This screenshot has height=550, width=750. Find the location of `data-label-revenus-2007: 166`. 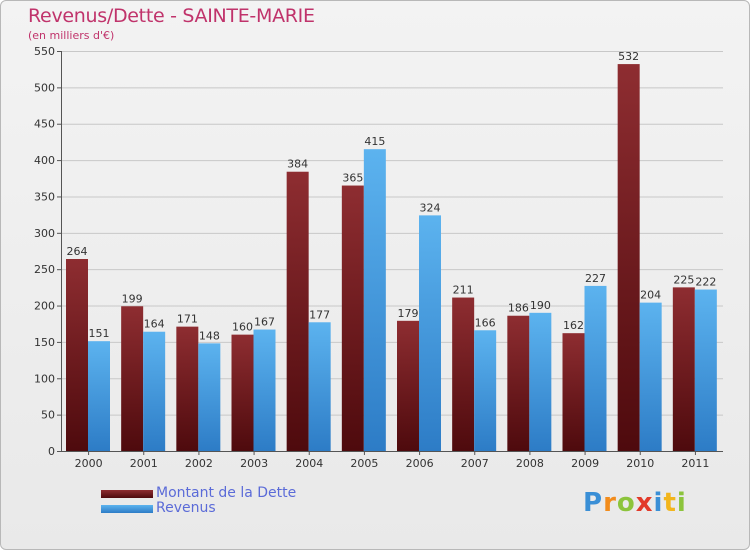

data-label-revenus-2007: 166 is located at coordinates (485, 322).